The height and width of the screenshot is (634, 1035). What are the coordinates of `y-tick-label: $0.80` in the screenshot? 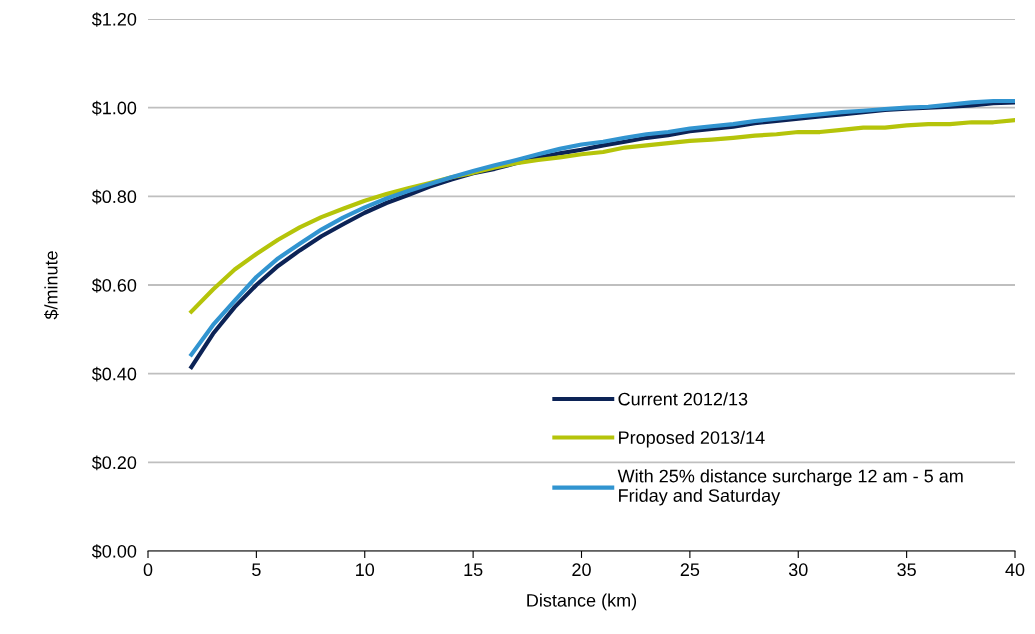 It's located at (114, 197).